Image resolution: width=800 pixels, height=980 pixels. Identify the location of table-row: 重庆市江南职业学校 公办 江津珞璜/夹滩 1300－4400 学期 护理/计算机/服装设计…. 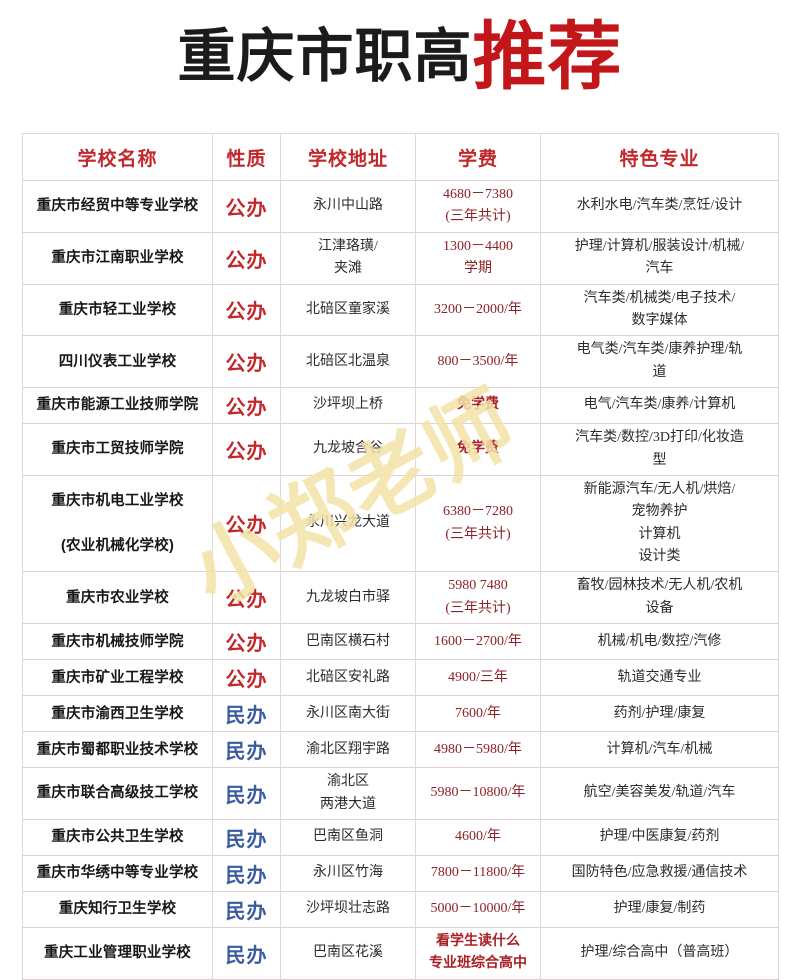
(400, 258).